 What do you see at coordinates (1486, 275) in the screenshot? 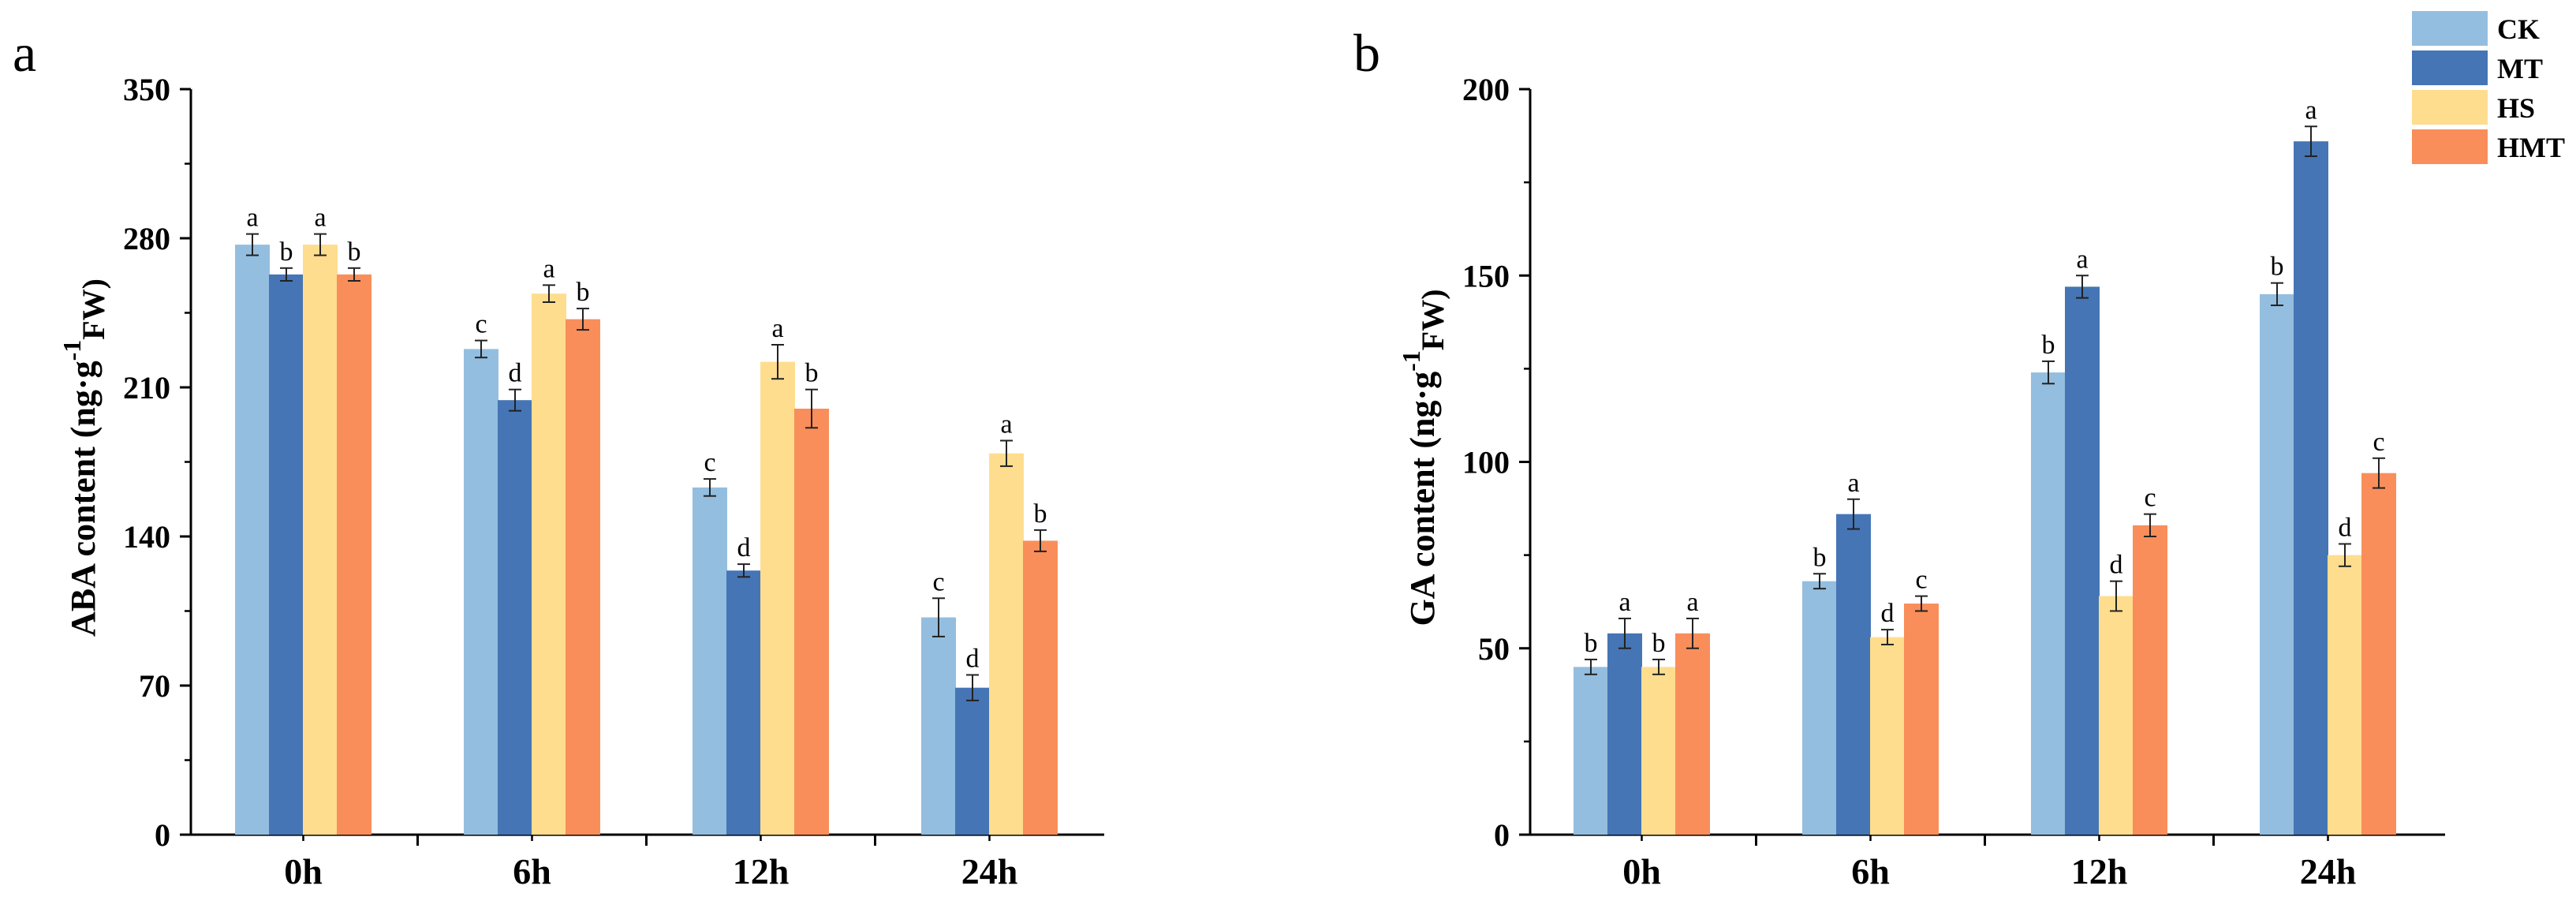
I see `y-tick-label: 150` at bounding box center [1486, 275].